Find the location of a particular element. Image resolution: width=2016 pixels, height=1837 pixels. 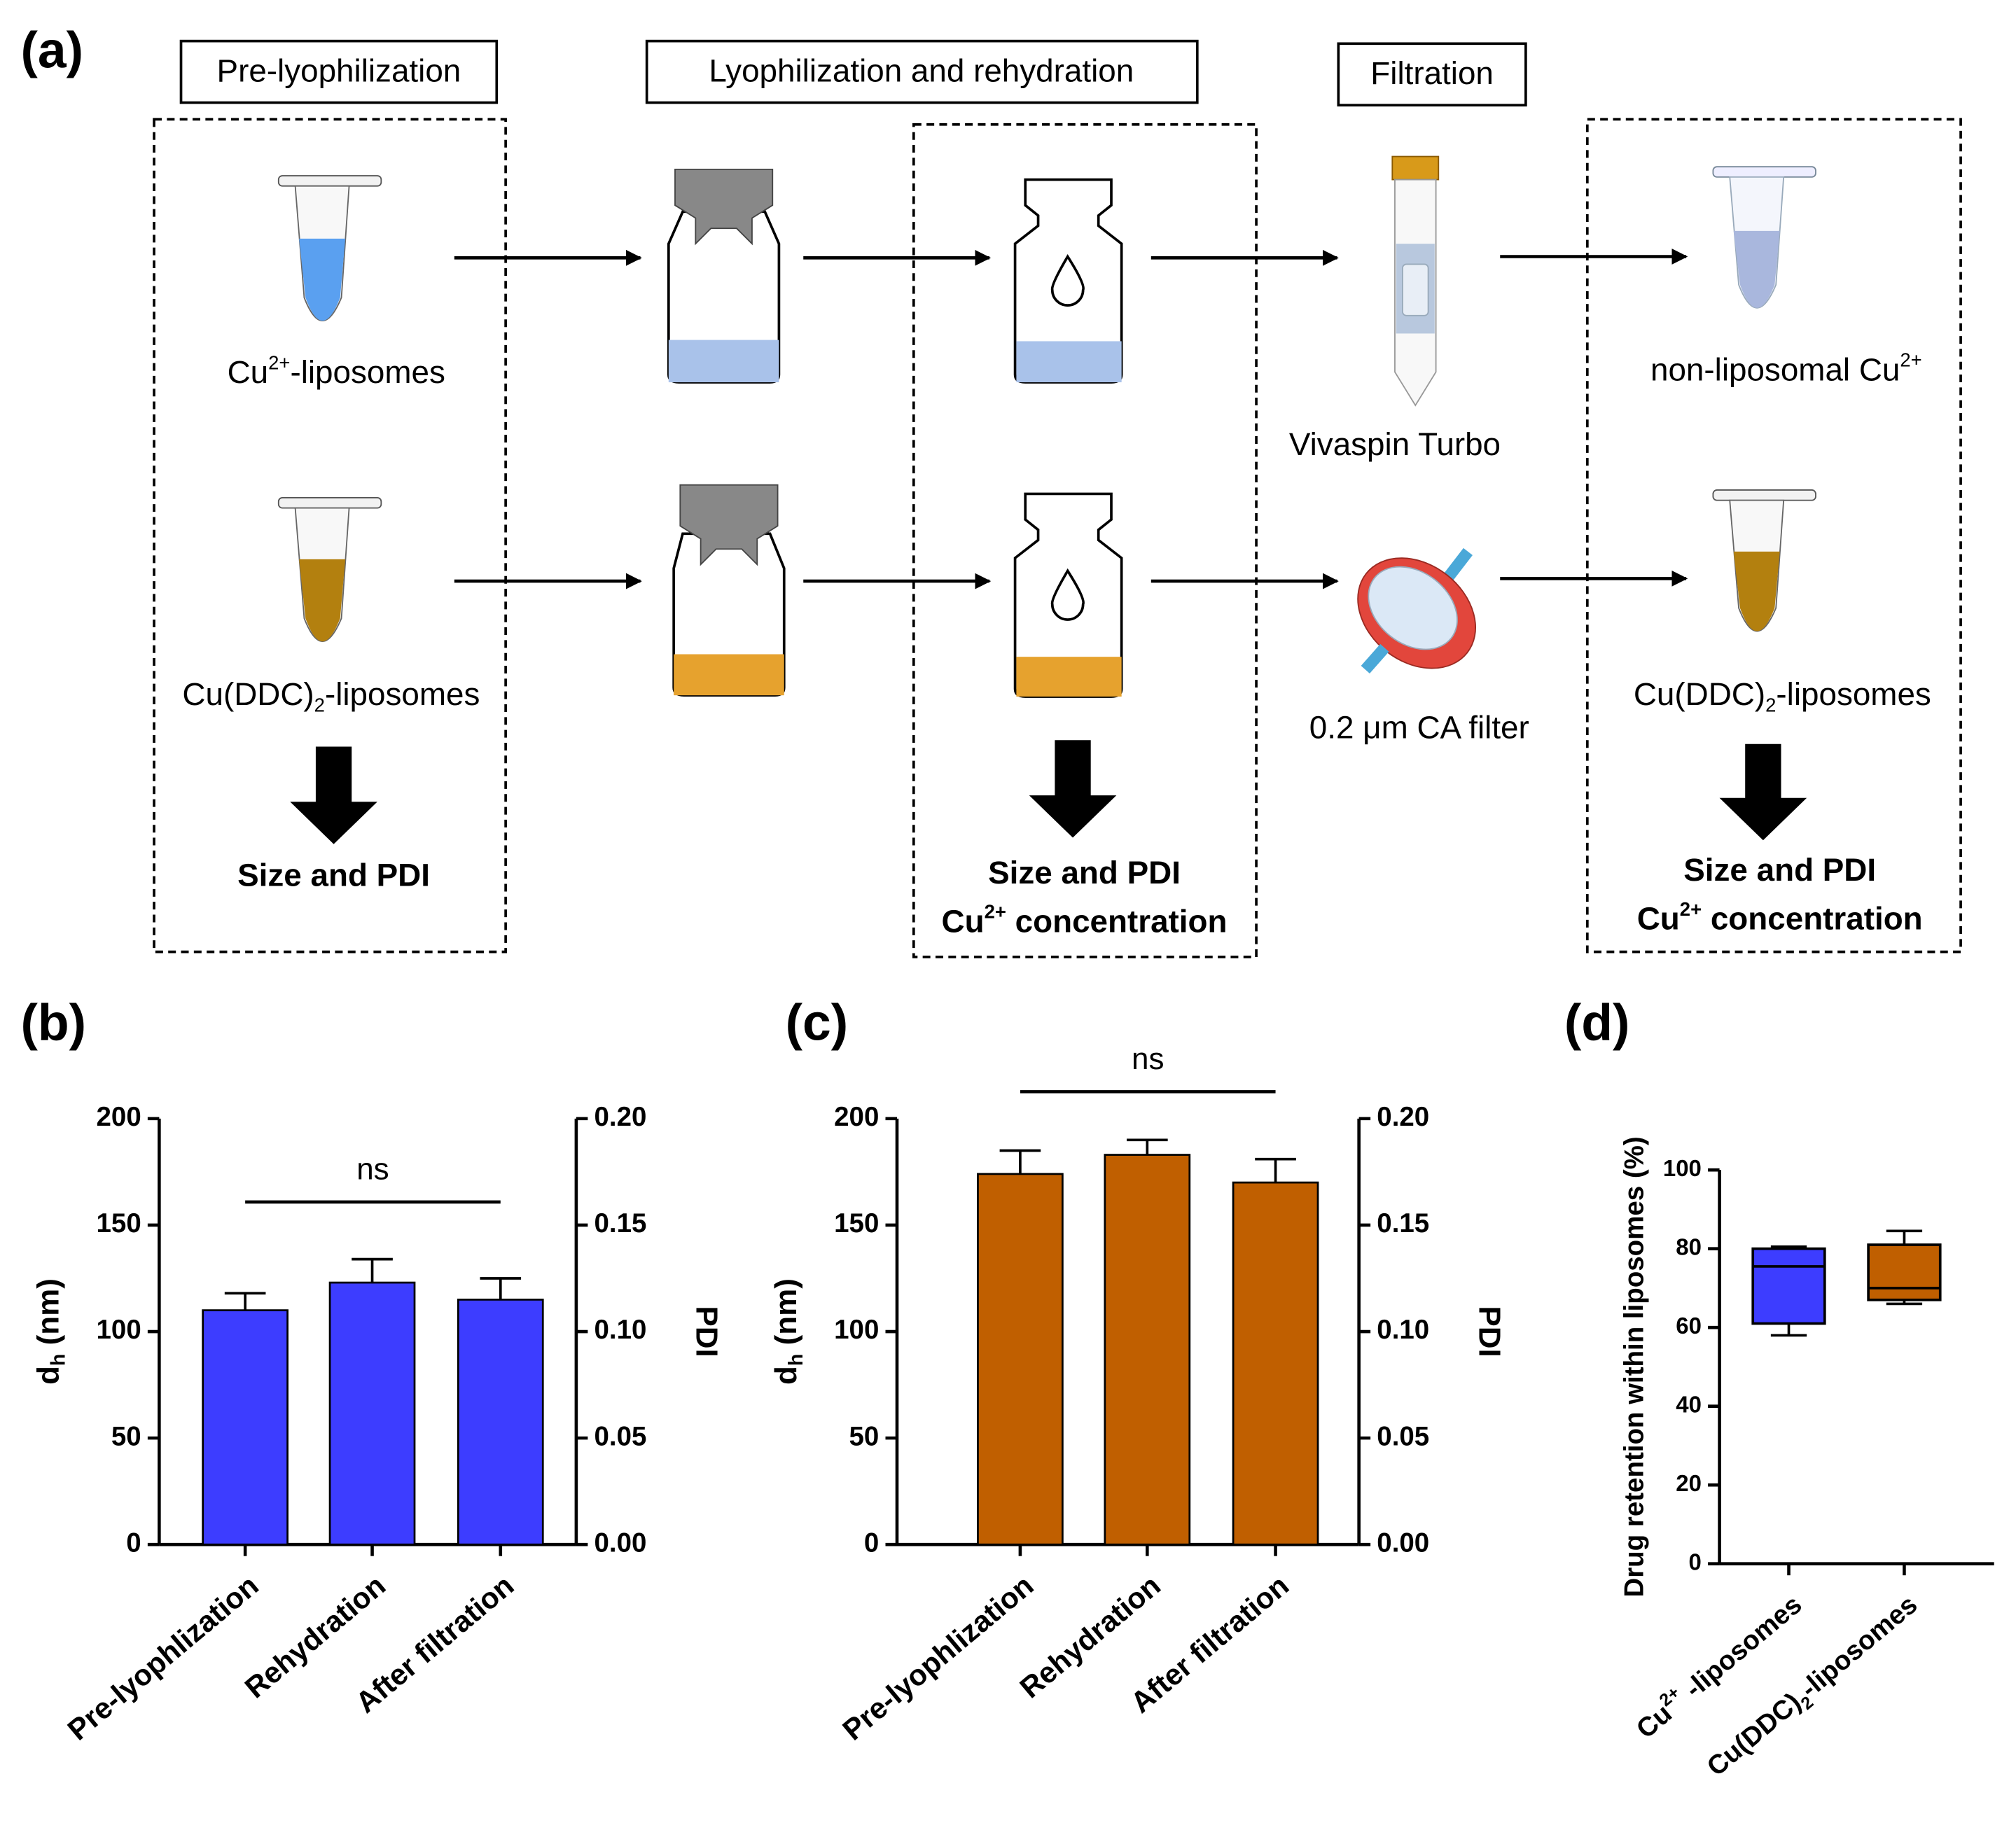

y-tick-label: 60 is located at coordinates (1689, 1326).